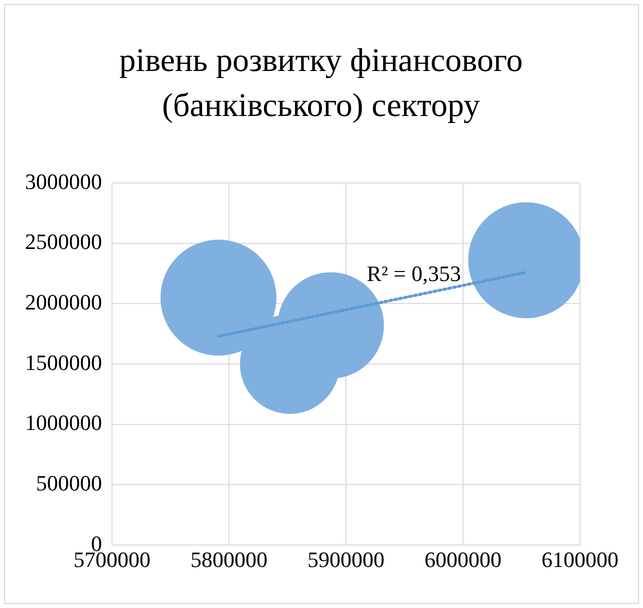 The height and width of the screenshot is (608, 643). Describe the element at coordinates (63, 241) in the screenshot. I see `y-tick-label: 2500000` at that location.